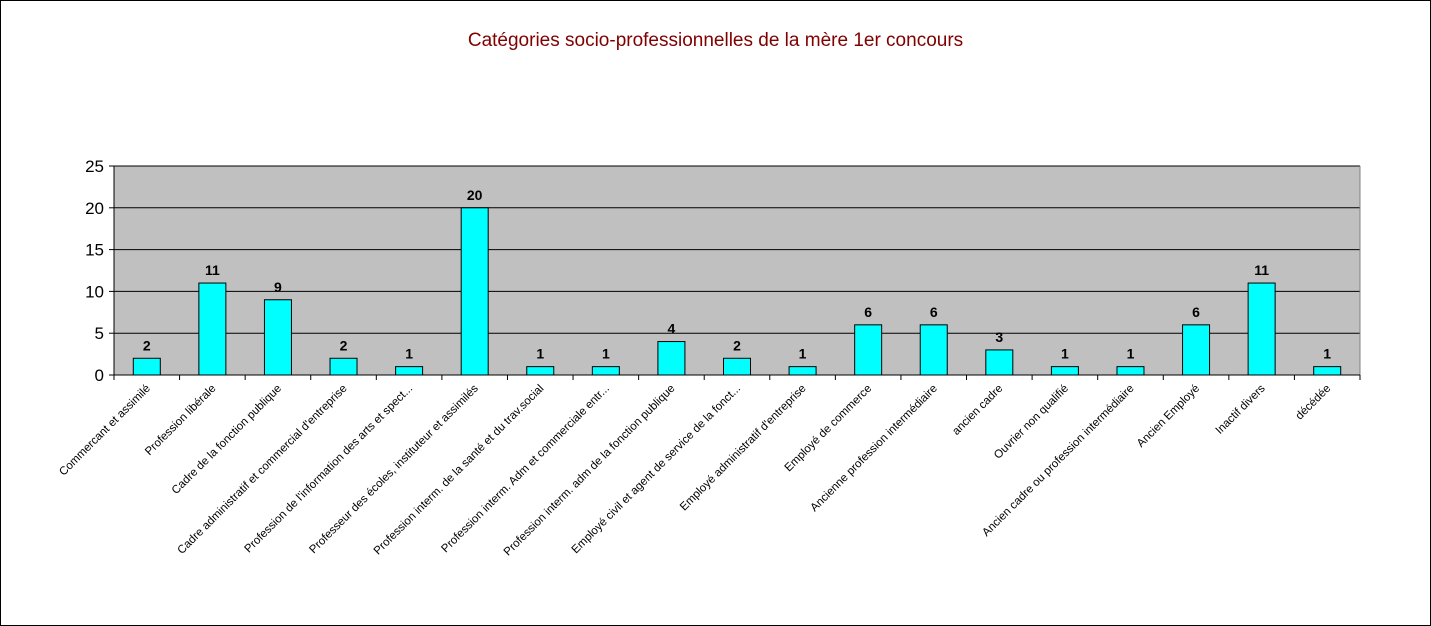  I want to click on y-tick-label: 0, so click(99, 375).